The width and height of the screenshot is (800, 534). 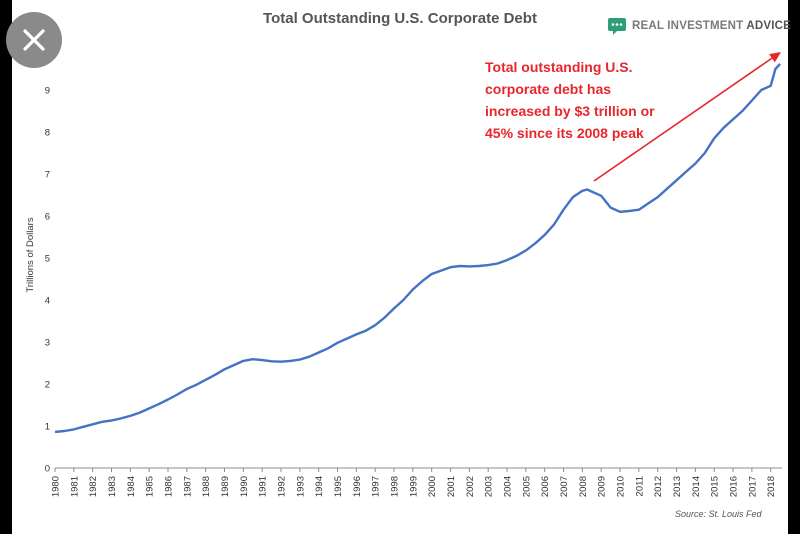 What do you see at coordinates (621, 486) in the screenshot?
I see `x-tick-label: 2010` at bounding box center [621, 486].